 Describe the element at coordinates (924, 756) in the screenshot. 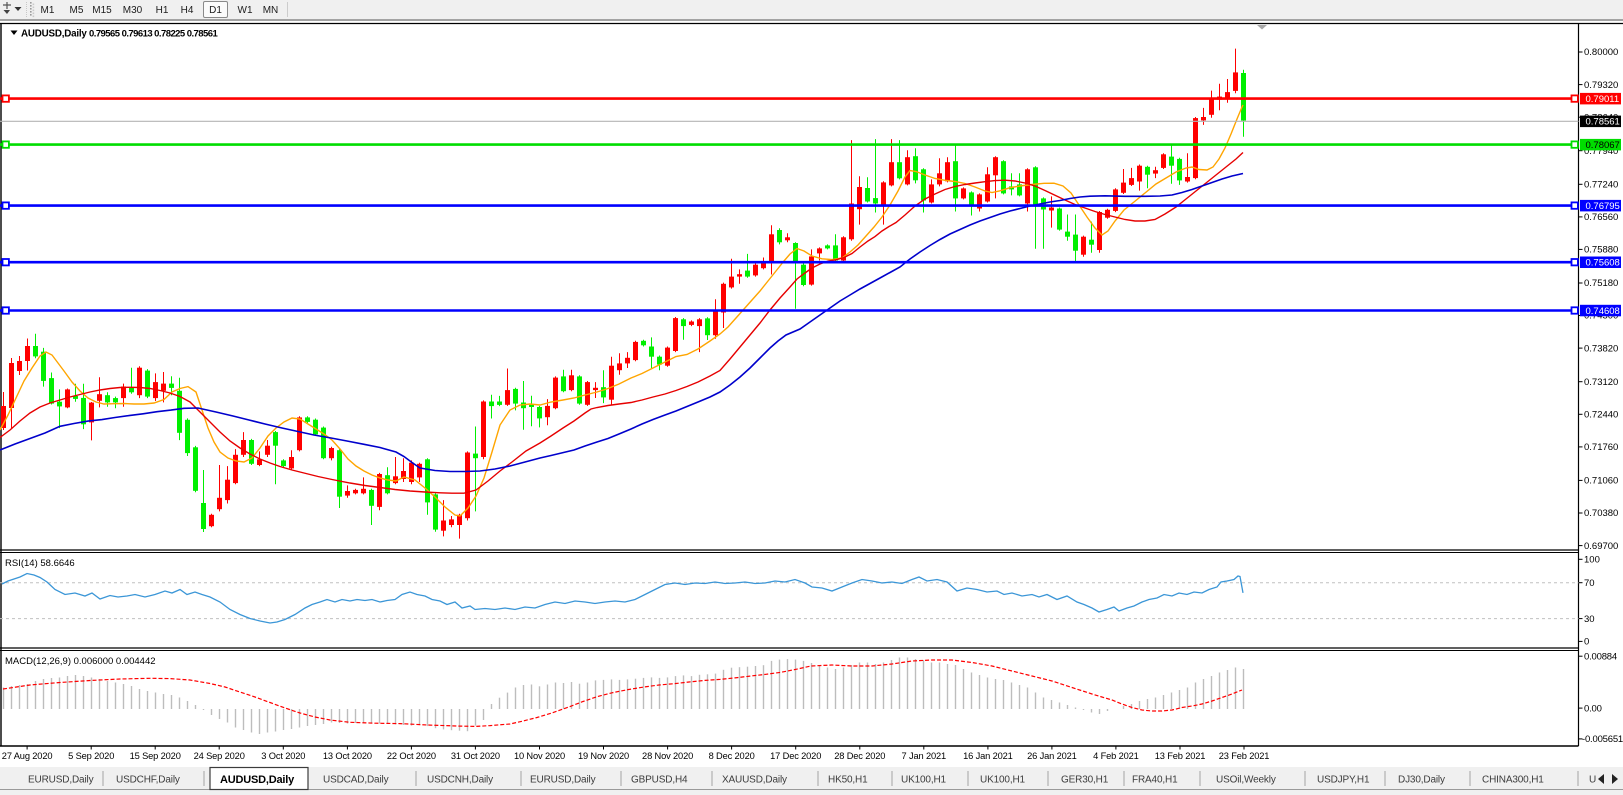

I see `svg-text: 7 Jan 2021` at that location.